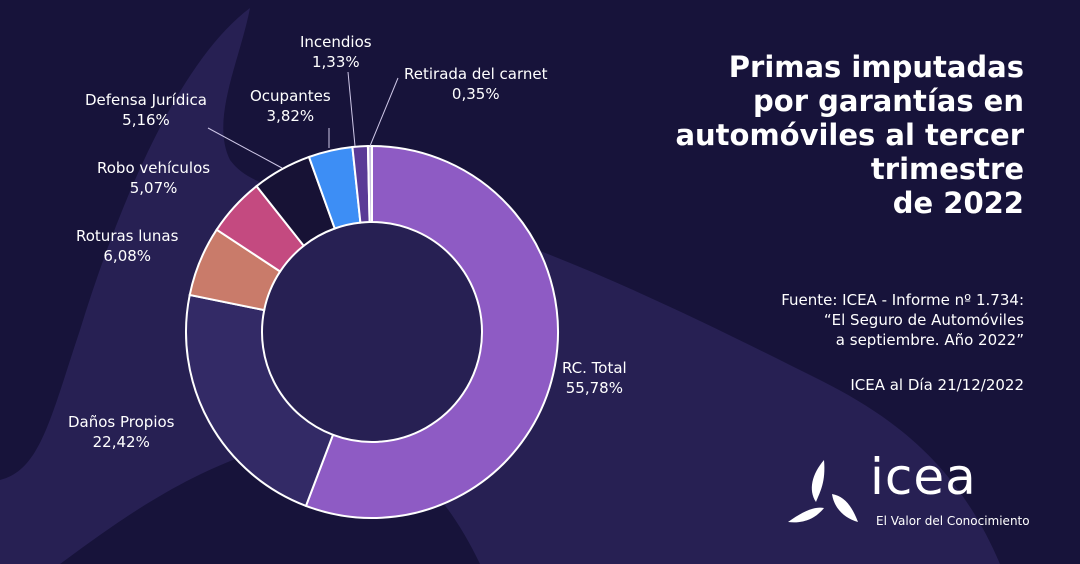 The width and height of the screenshot is (1080, 564). What do you see at coordinates (384, 112) in the screenshot?
I see `leader-line-retirada` at bounding box center [384, 112].